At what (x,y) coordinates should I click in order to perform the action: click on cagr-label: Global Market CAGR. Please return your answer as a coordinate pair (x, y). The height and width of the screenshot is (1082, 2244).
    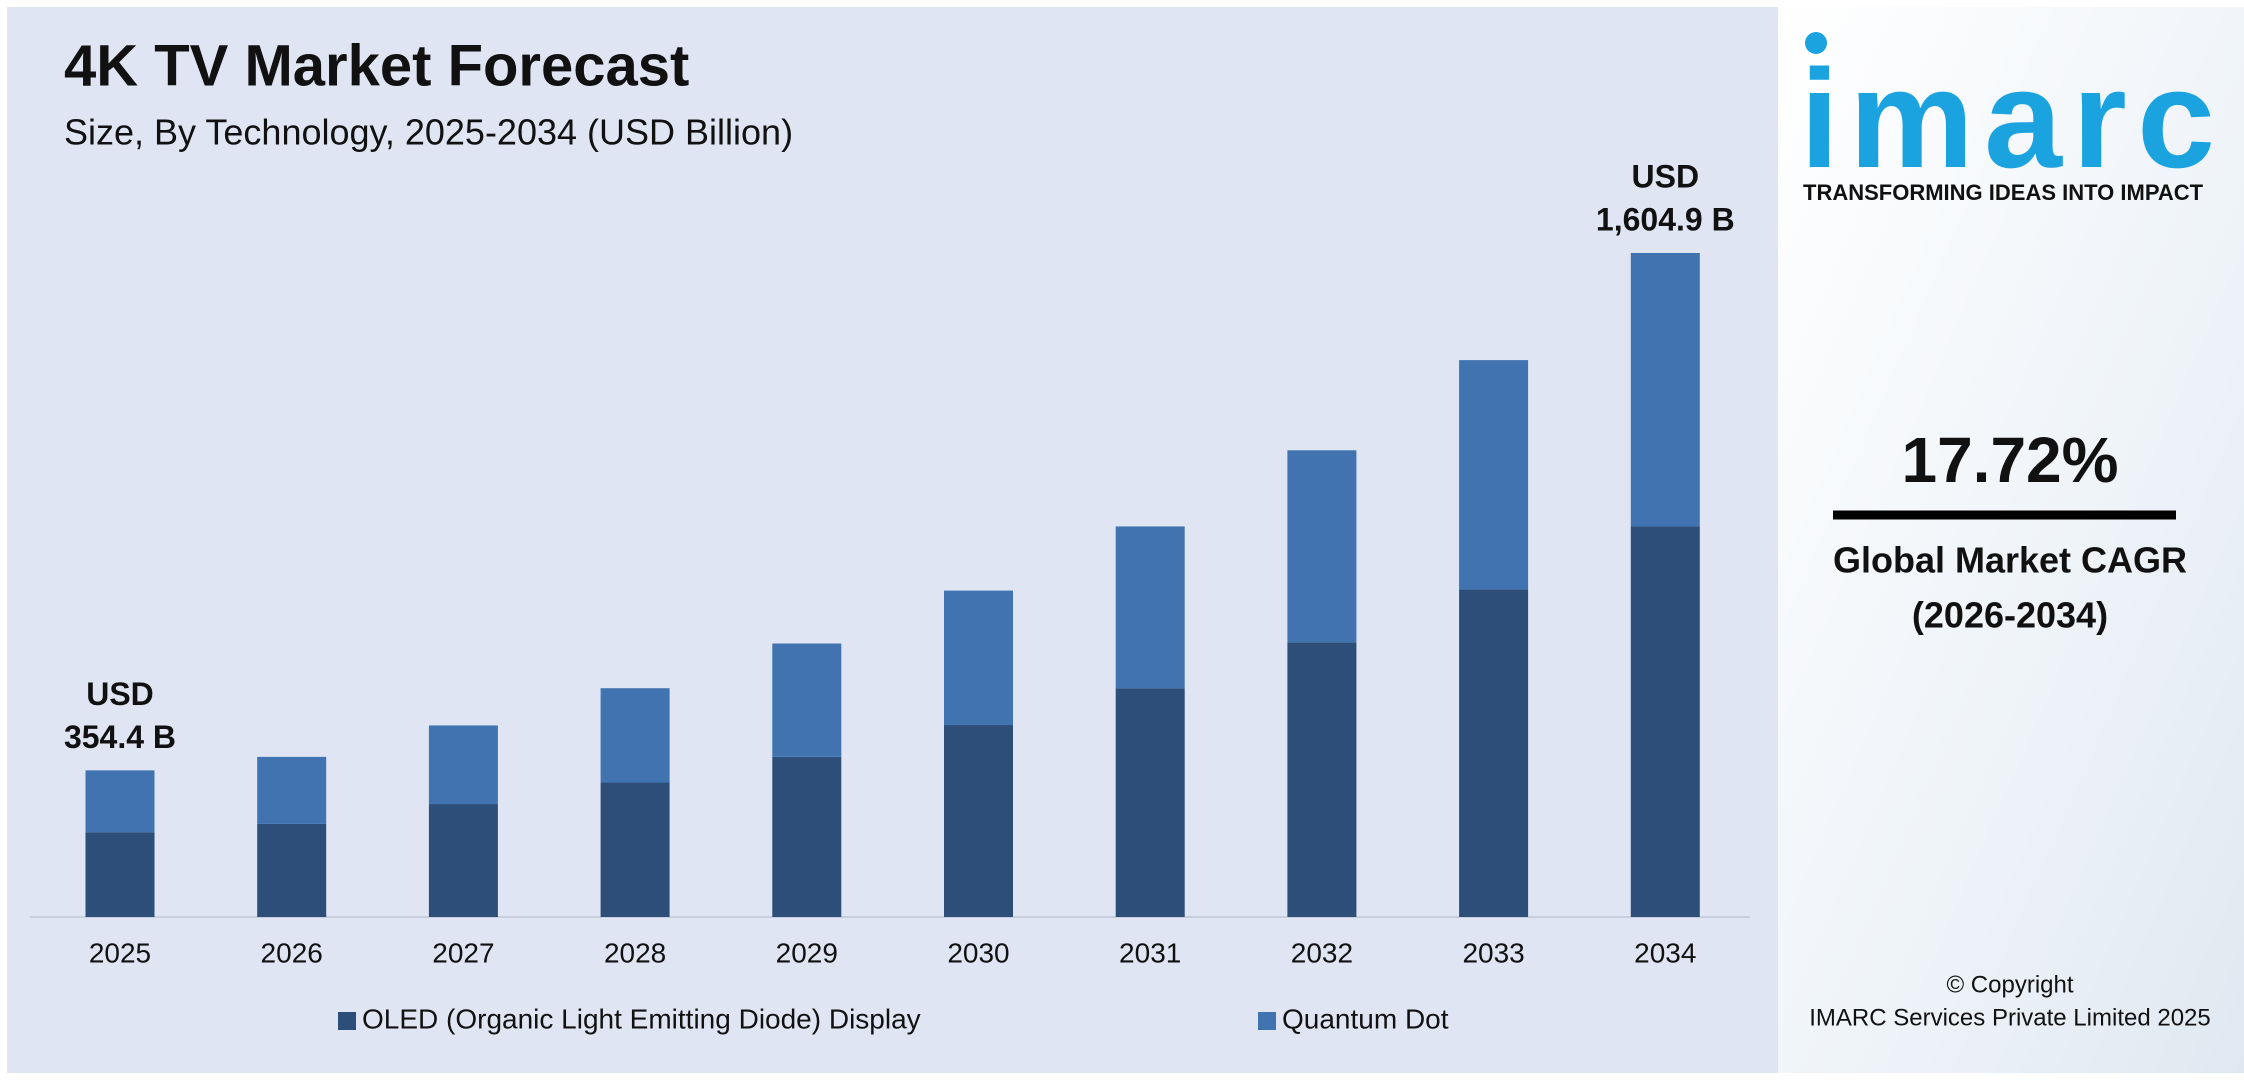
    Looking at the image, I should click on (2010, 560).